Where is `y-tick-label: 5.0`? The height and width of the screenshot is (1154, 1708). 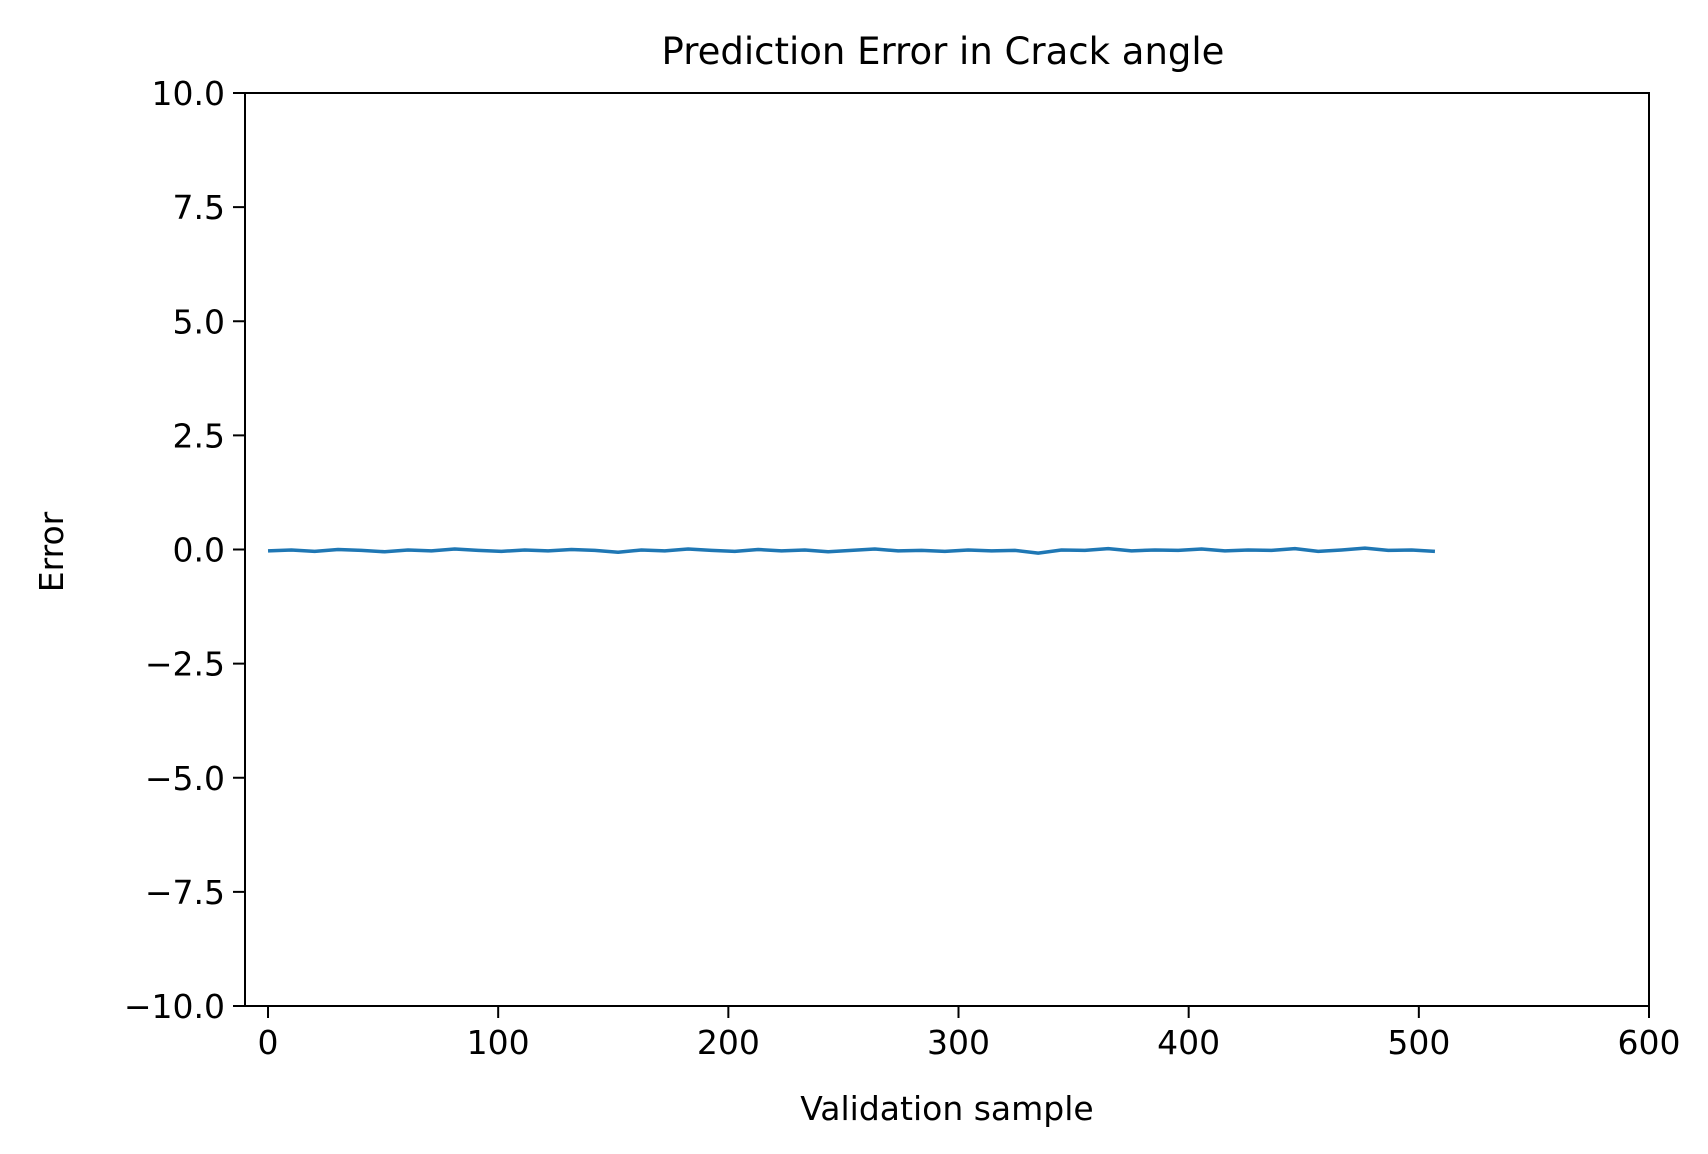 y-tick-label: 5.0 is located at coordinates (199, 321).